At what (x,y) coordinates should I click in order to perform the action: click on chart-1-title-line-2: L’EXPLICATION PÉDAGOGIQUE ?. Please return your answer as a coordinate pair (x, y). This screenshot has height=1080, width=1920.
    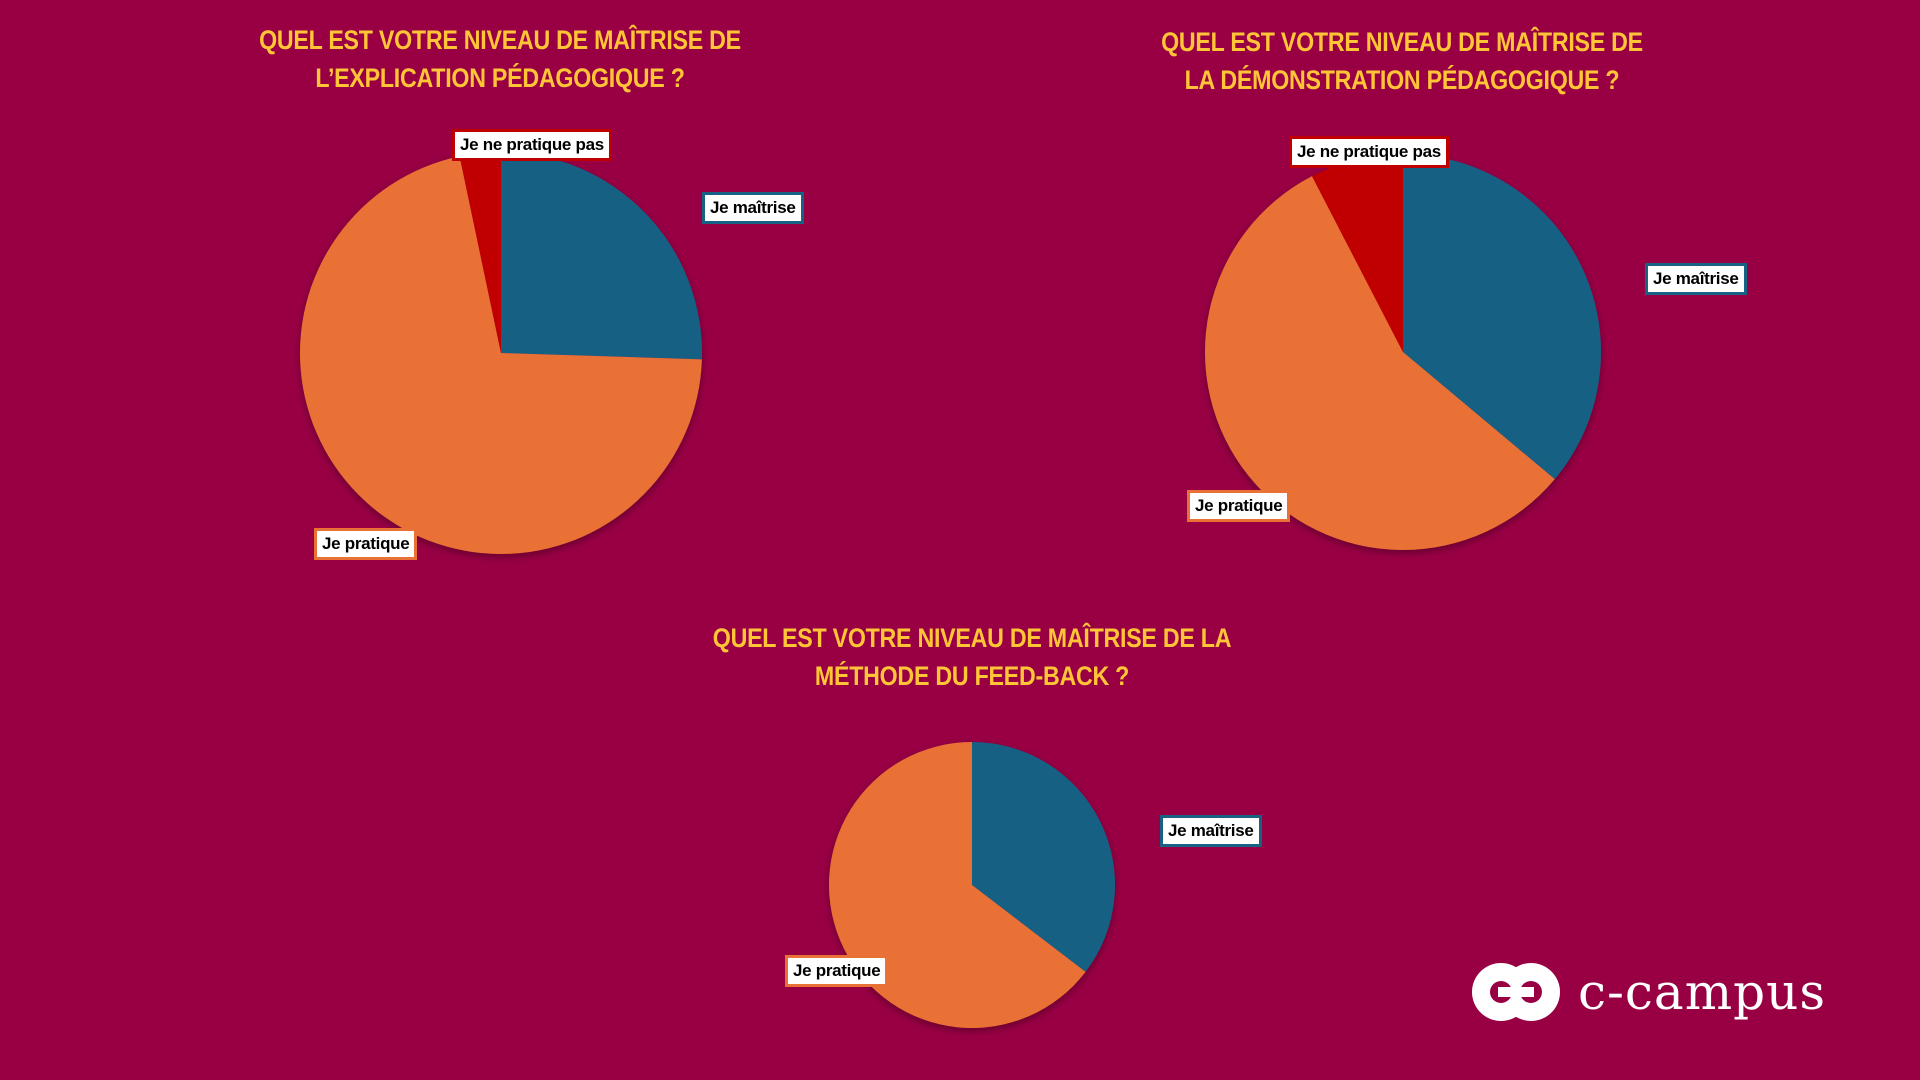
    Looking at the image, I should click on (500, 78).